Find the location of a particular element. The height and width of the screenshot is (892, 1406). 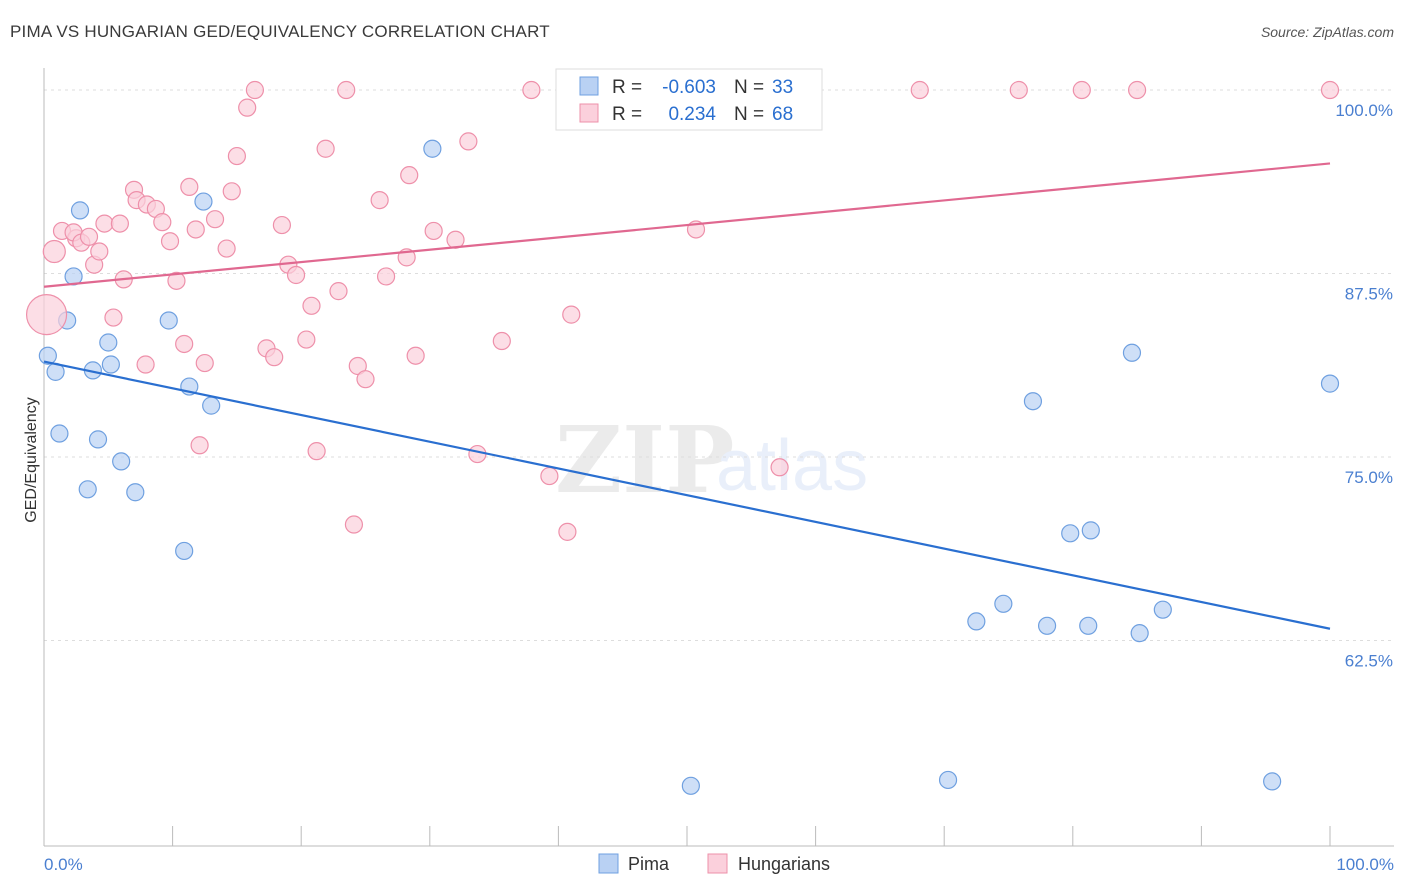

legend-hungarian-swatch is located at coordinates (589, 113).